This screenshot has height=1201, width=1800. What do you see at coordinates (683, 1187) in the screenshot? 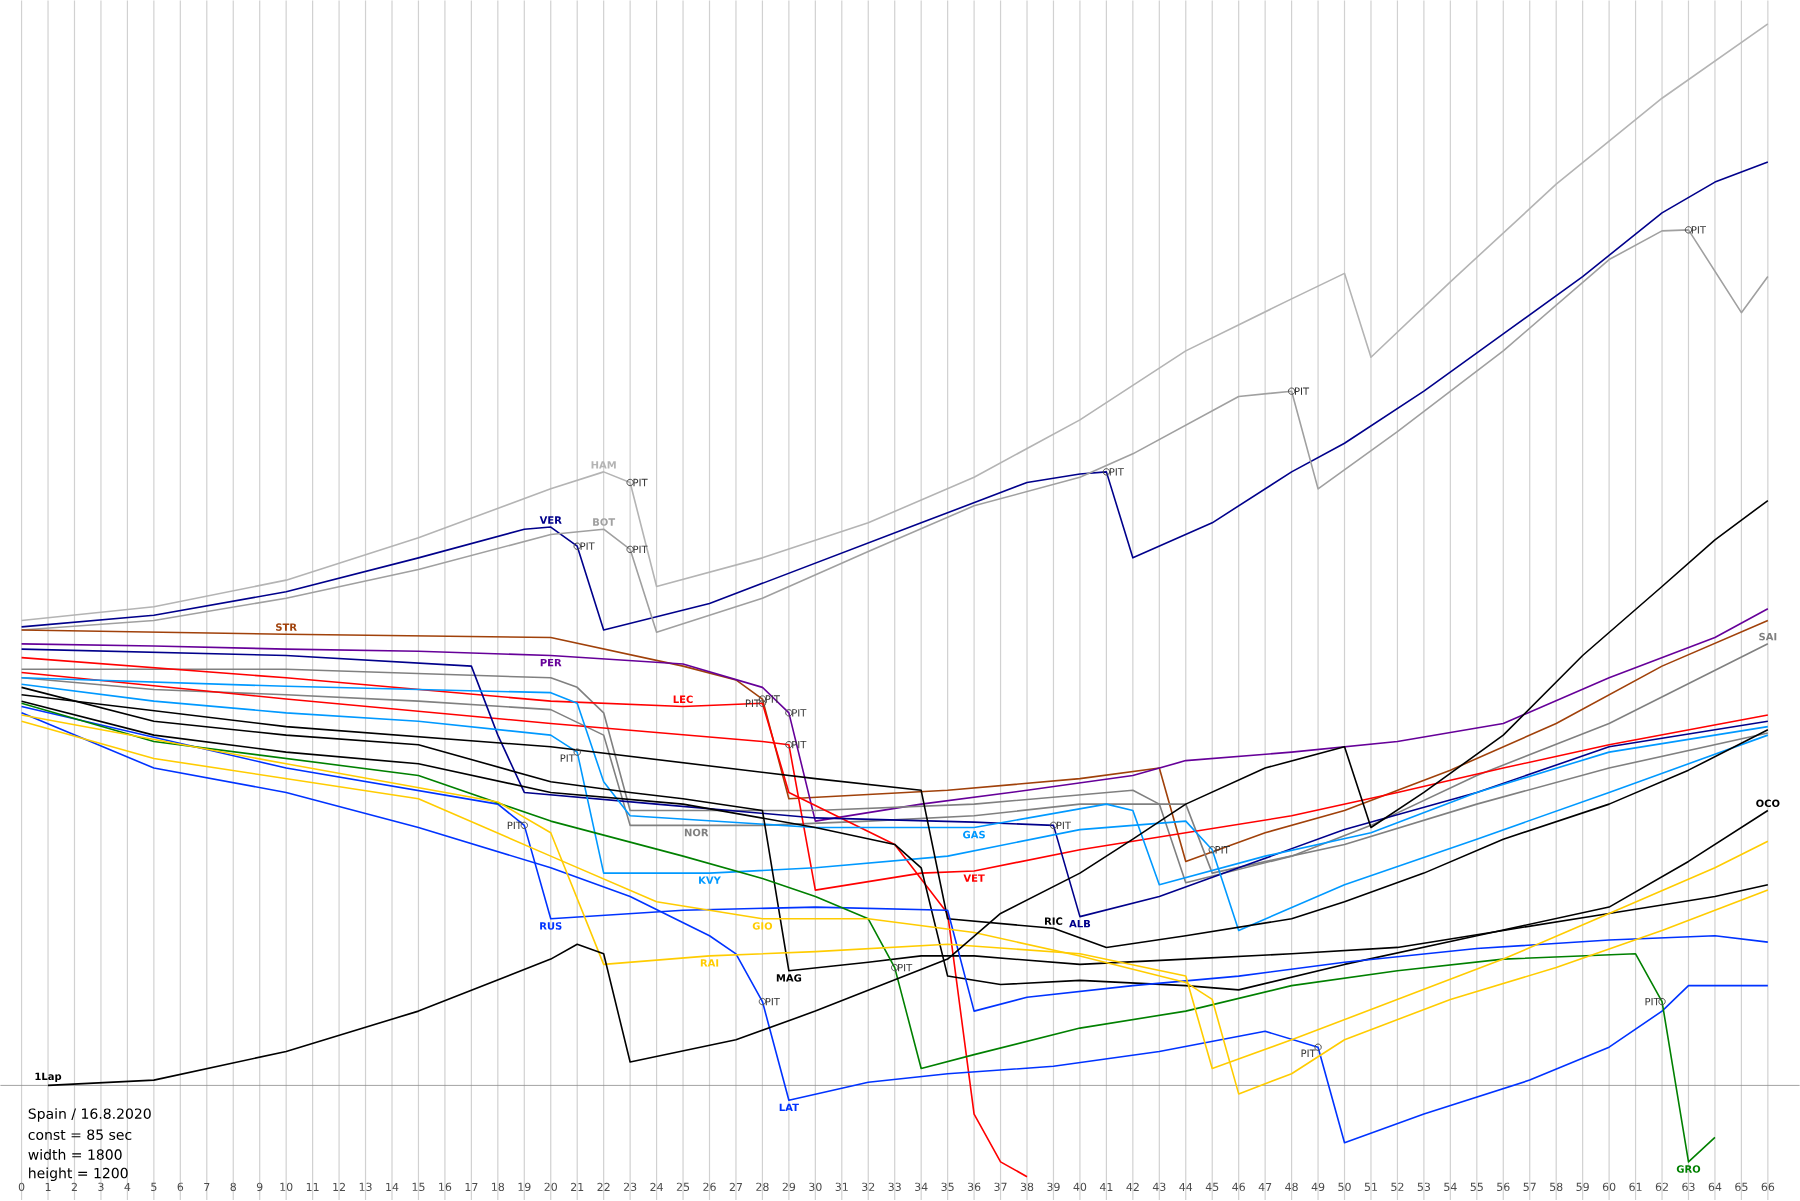
I see `x-tick-label: 25` at bounding box center [683, 1187].